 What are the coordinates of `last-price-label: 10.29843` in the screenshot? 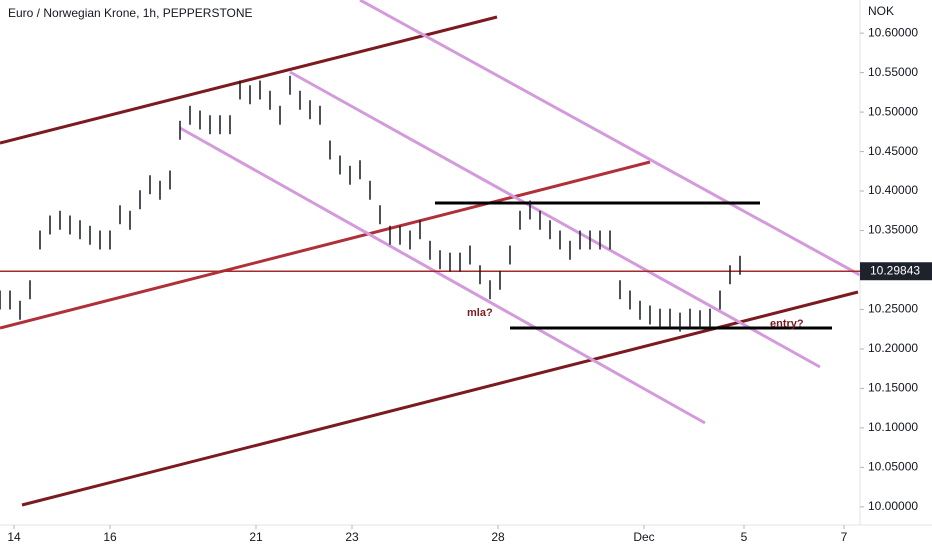 It's located at (895, 270).